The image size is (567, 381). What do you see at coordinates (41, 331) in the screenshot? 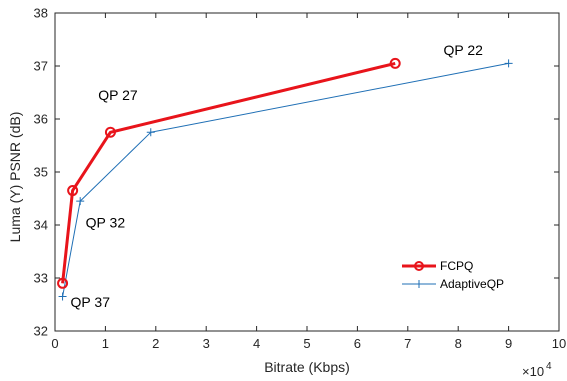
I see `y-tick-label: 32` at bounding box center [41, 331].